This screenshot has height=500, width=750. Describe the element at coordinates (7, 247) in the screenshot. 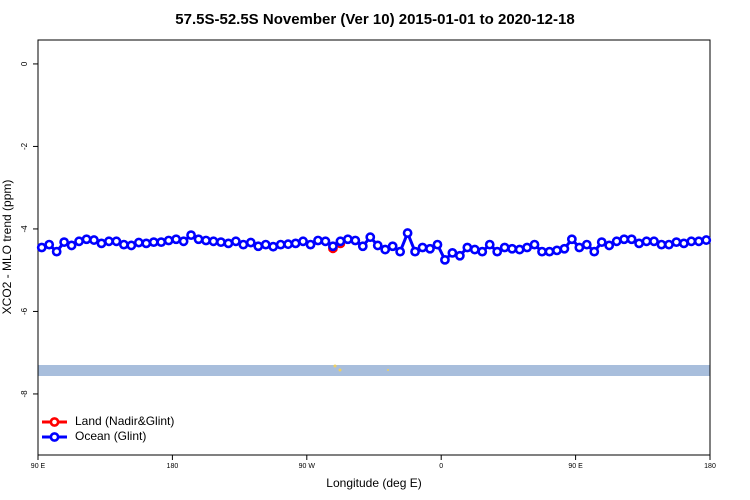

I see `y-axis-label: XCO2 - MLO trend (ppm)` at that location.